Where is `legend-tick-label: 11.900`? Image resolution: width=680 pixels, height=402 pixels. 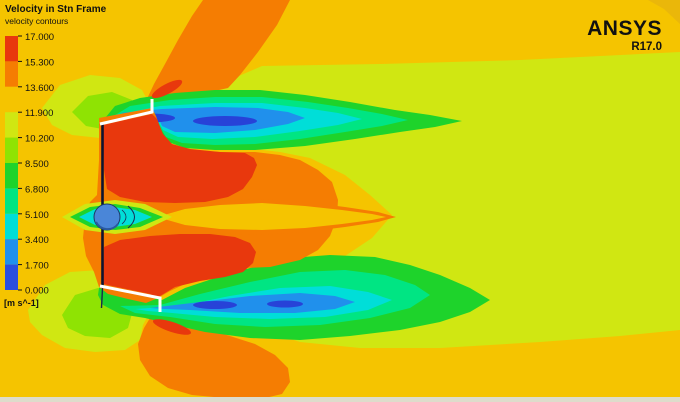 legend-tick-label: 11.900 is located at coordinates (39, 113).